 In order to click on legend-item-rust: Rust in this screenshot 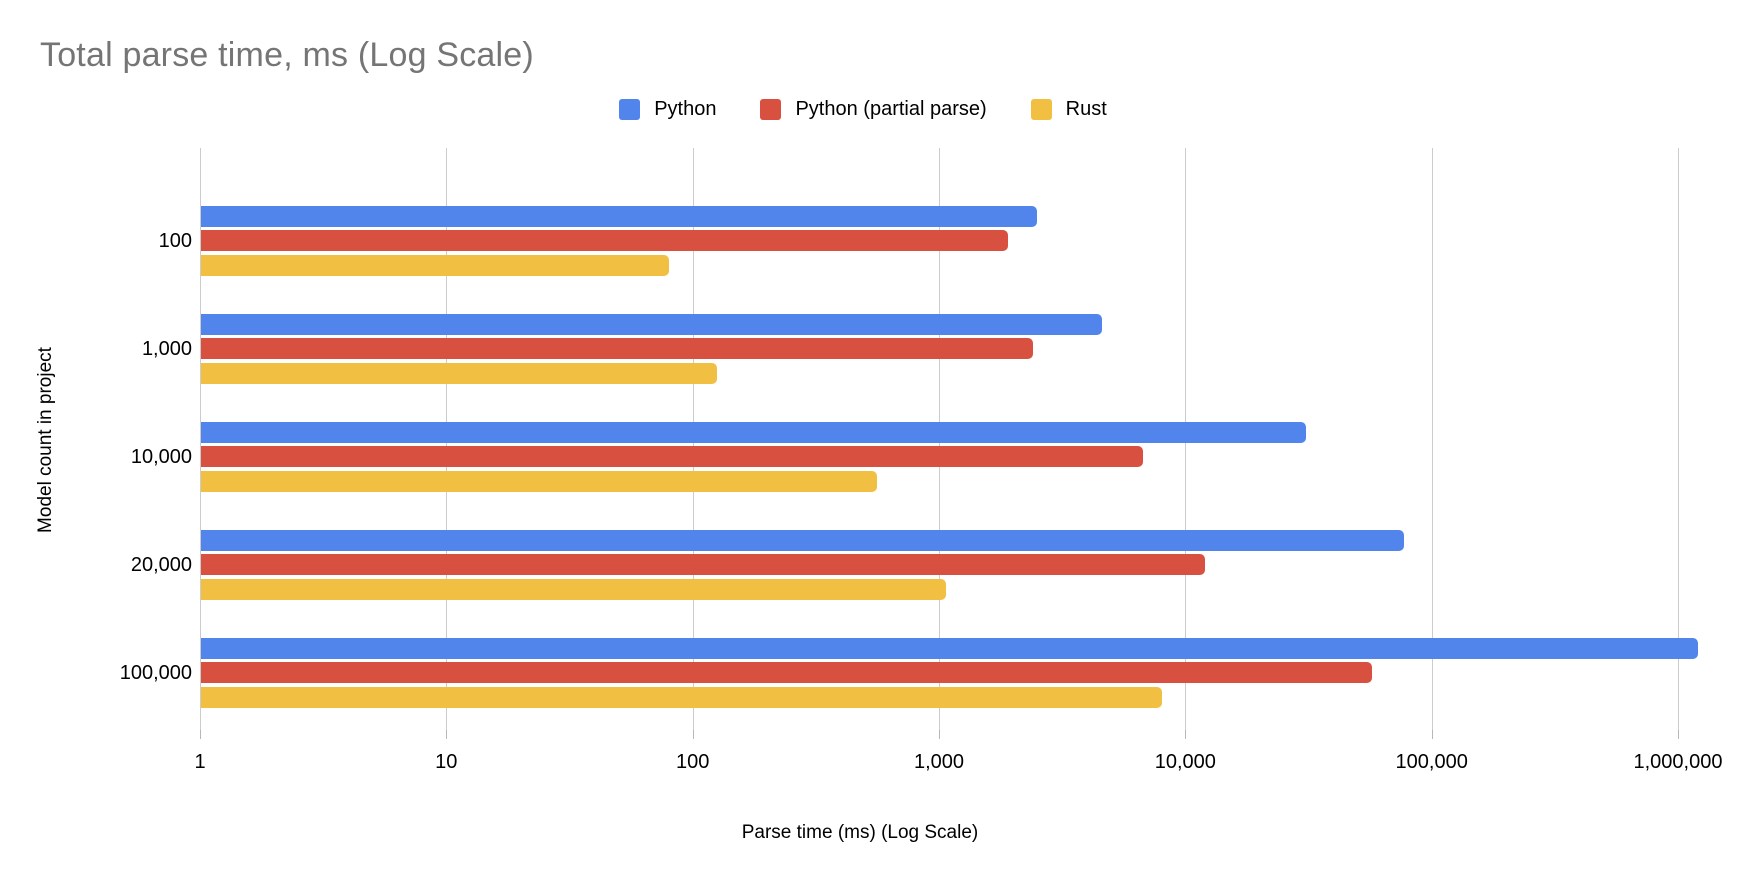, I will do `click(1068, 109)`.